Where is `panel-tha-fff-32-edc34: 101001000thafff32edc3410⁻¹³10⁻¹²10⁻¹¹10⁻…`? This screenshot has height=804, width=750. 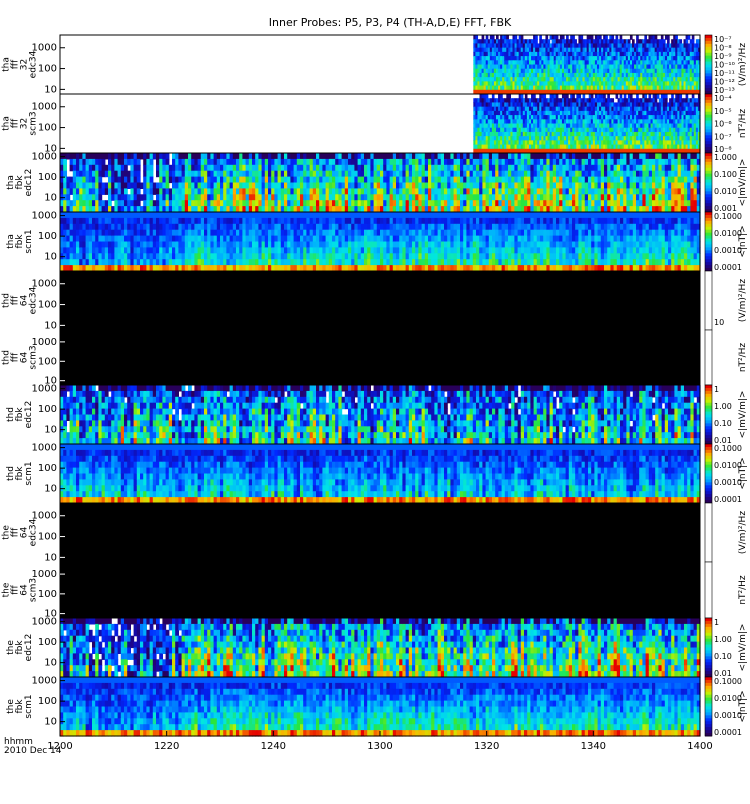
panel-tha-fff-32-edc34: 101001000thafff32edc3410⁻¹³10⁻¹²10⁻¹¹10⁻… is located at coordinates (375, 65).